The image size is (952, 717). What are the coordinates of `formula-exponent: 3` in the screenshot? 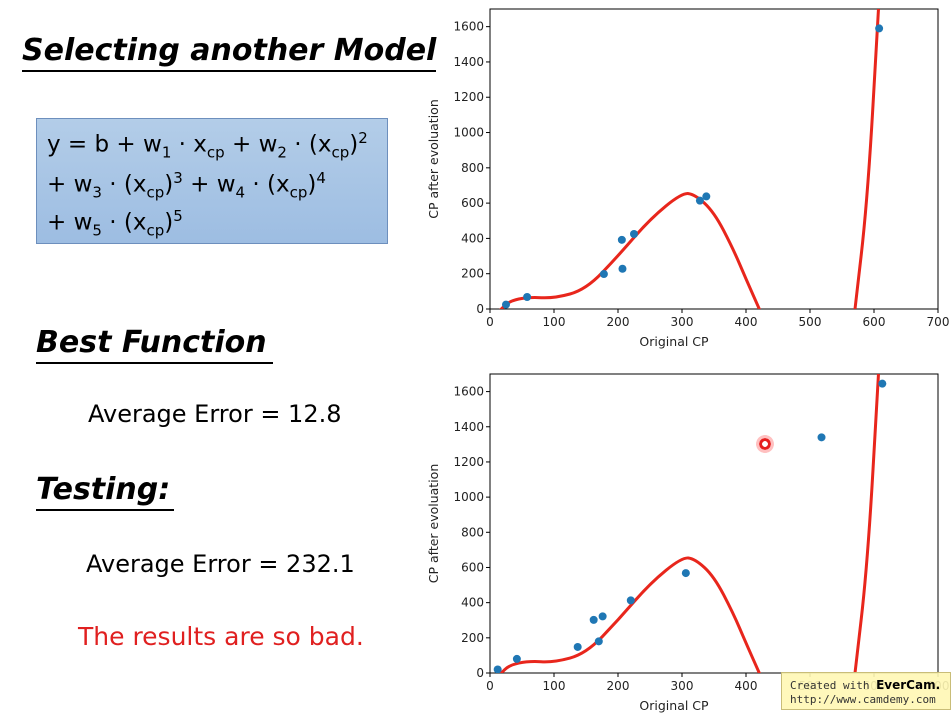 It's located at (178, 178).